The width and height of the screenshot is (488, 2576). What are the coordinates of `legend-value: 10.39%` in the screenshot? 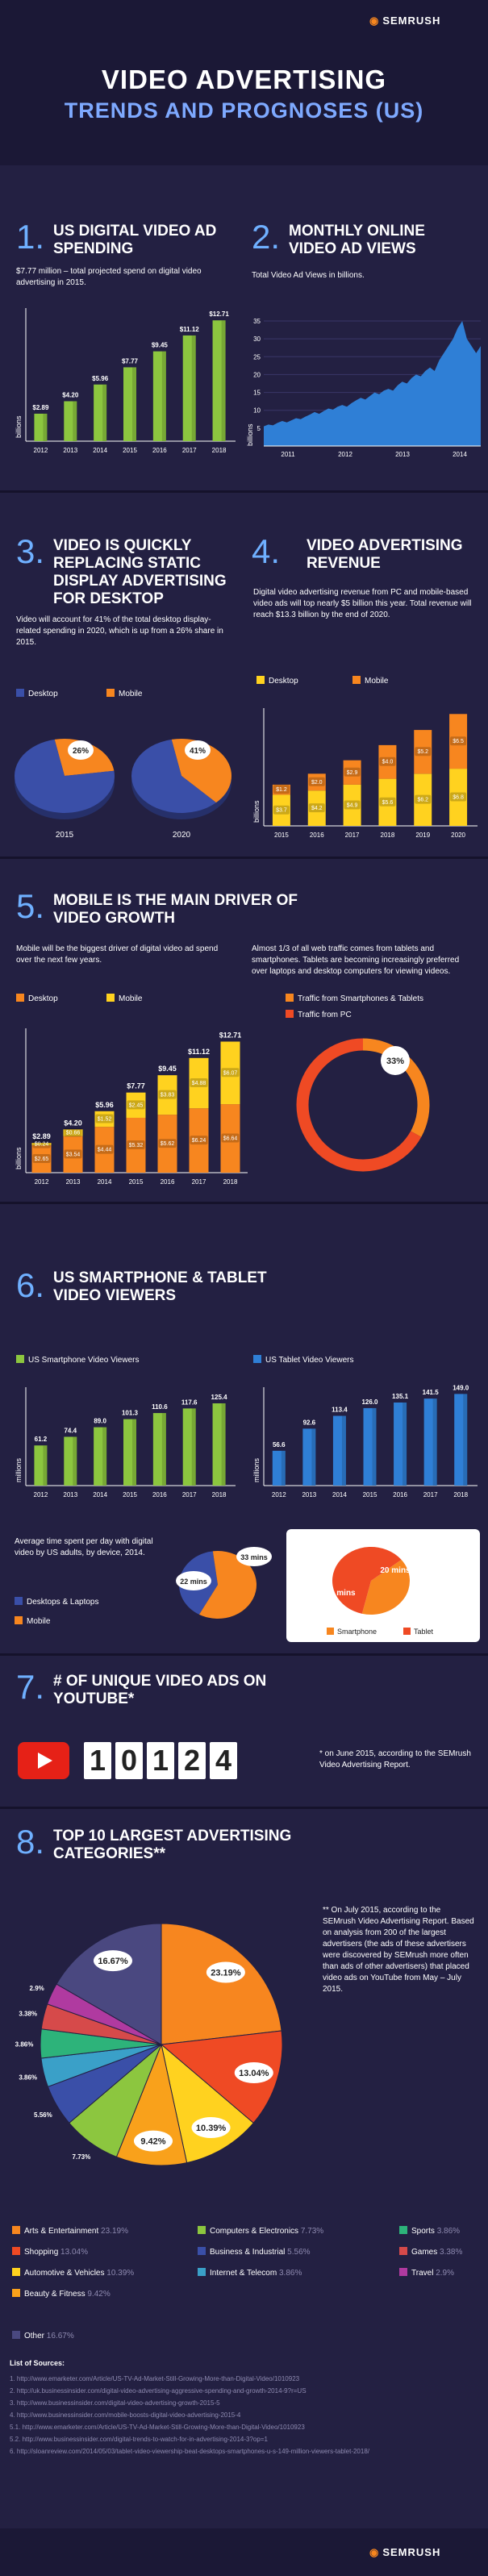 It's located at (120, 2273).